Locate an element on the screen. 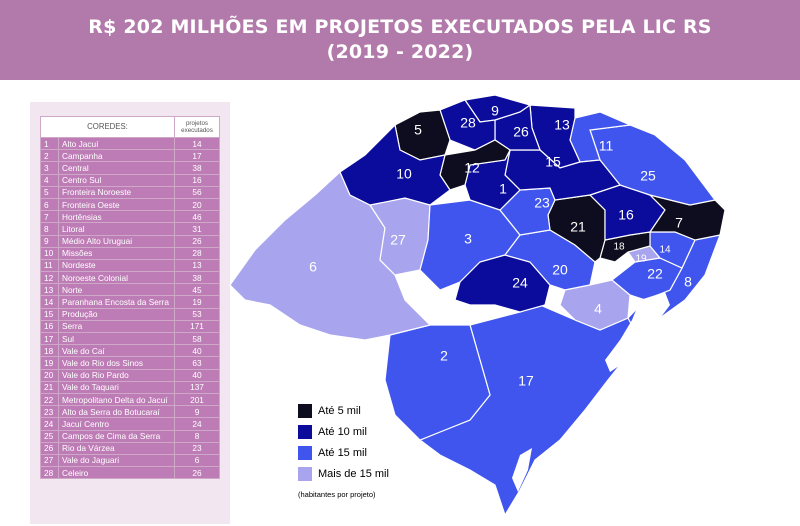  row-corede-name: Alto Jacuí is located at coordinates (116, 143).